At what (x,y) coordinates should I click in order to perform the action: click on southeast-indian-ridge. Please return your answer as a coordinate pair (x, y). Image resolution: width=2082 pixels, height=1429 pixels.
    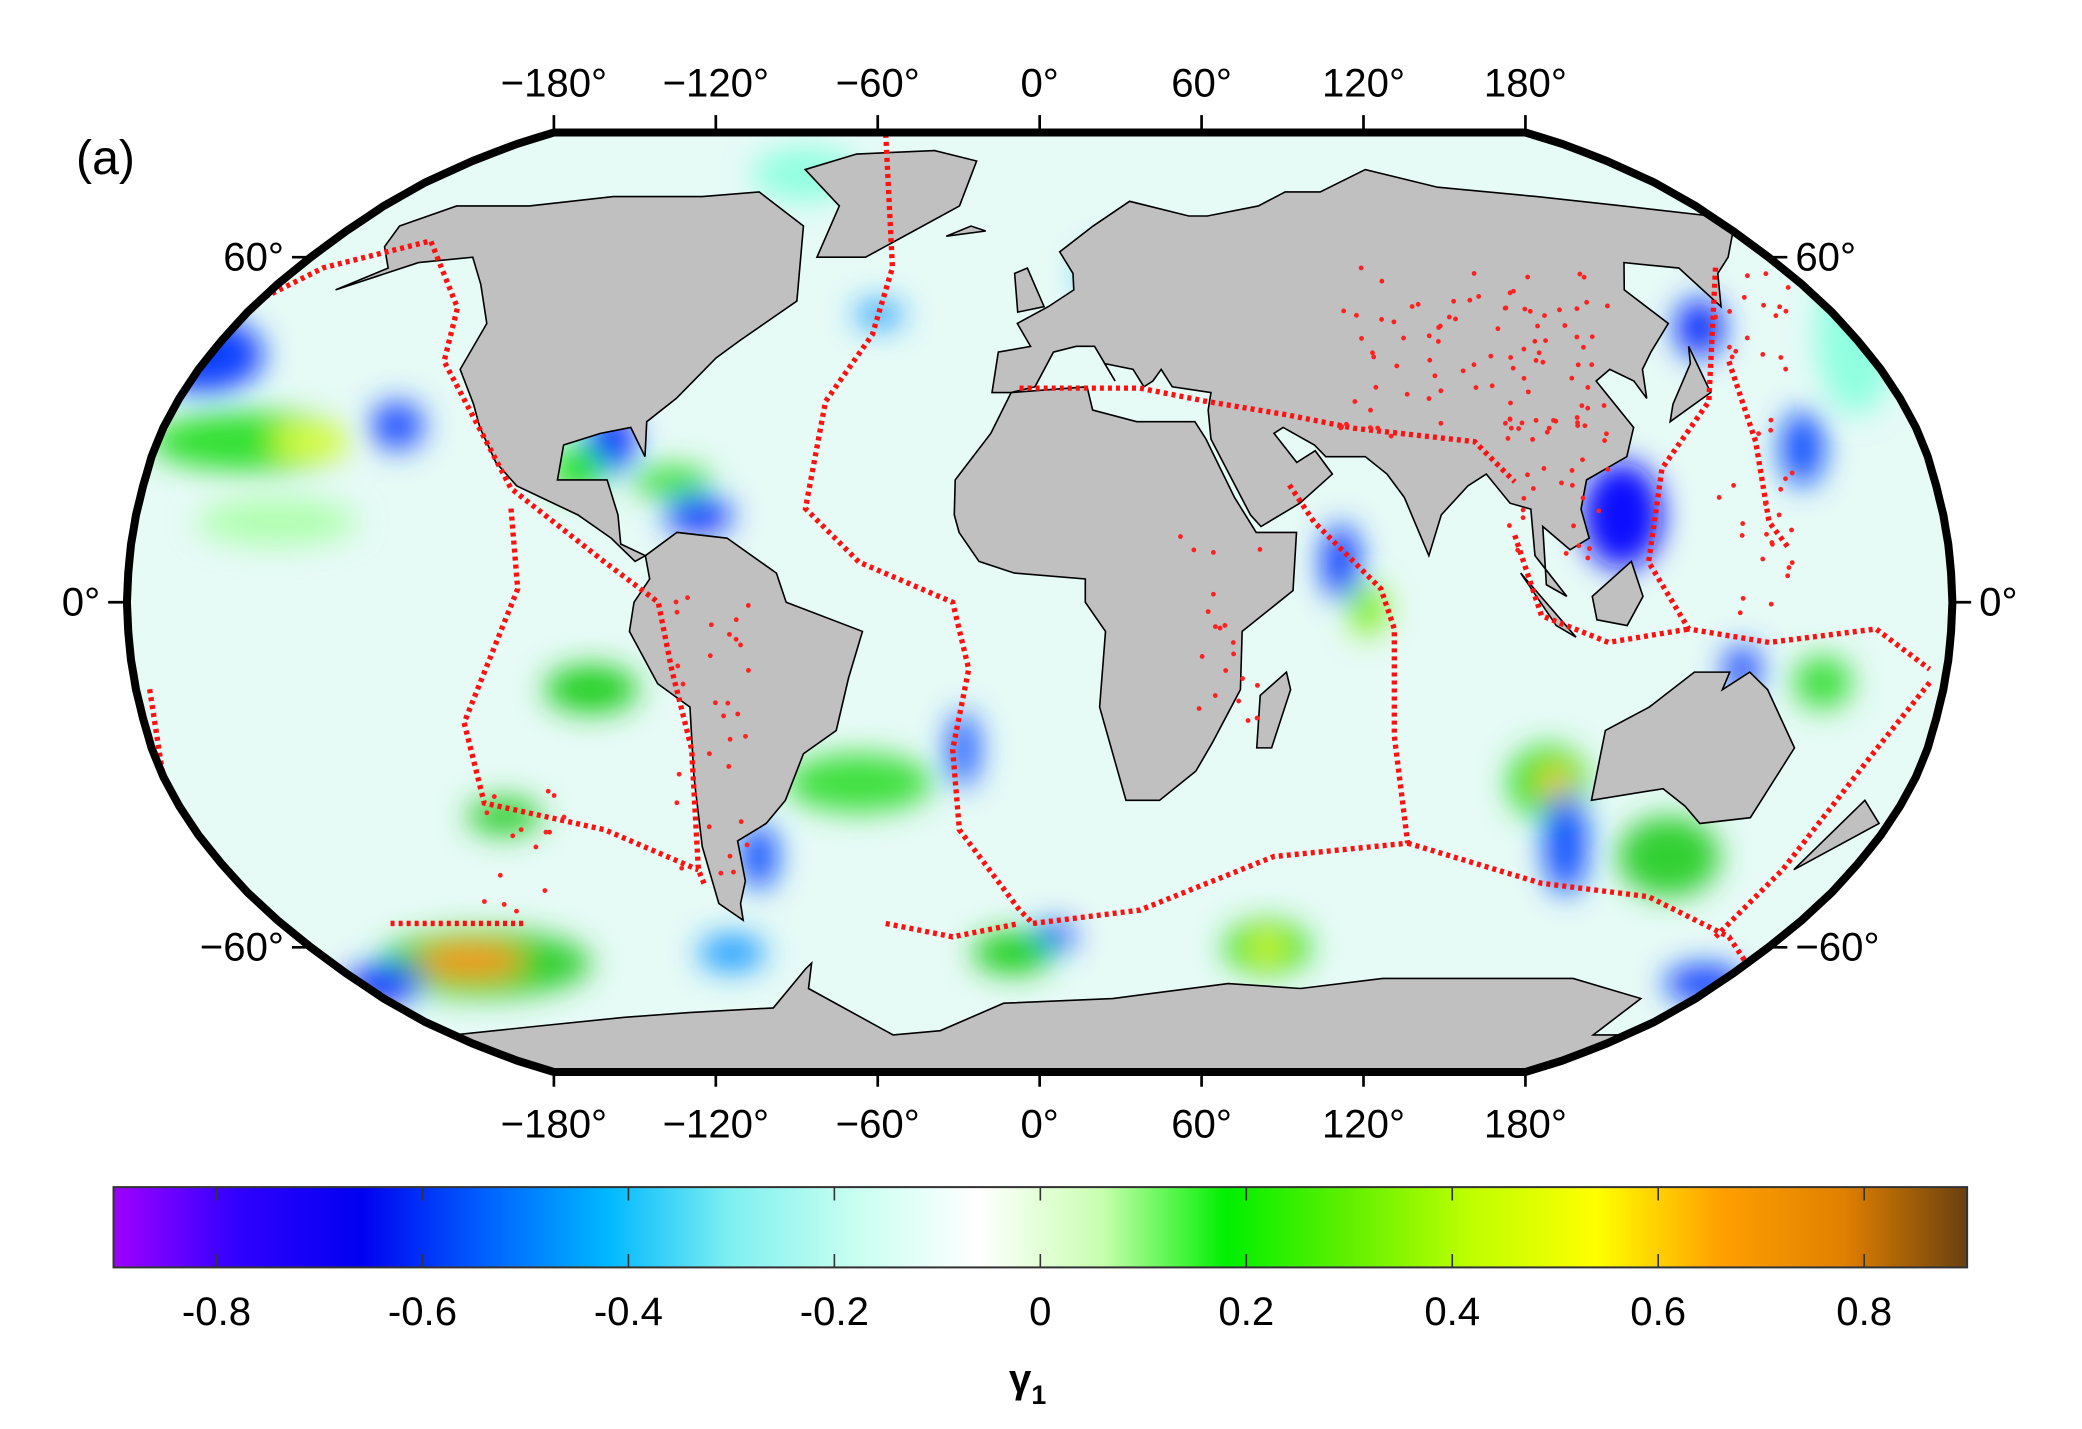
    Looking at the image, I should click on (1582, 909).